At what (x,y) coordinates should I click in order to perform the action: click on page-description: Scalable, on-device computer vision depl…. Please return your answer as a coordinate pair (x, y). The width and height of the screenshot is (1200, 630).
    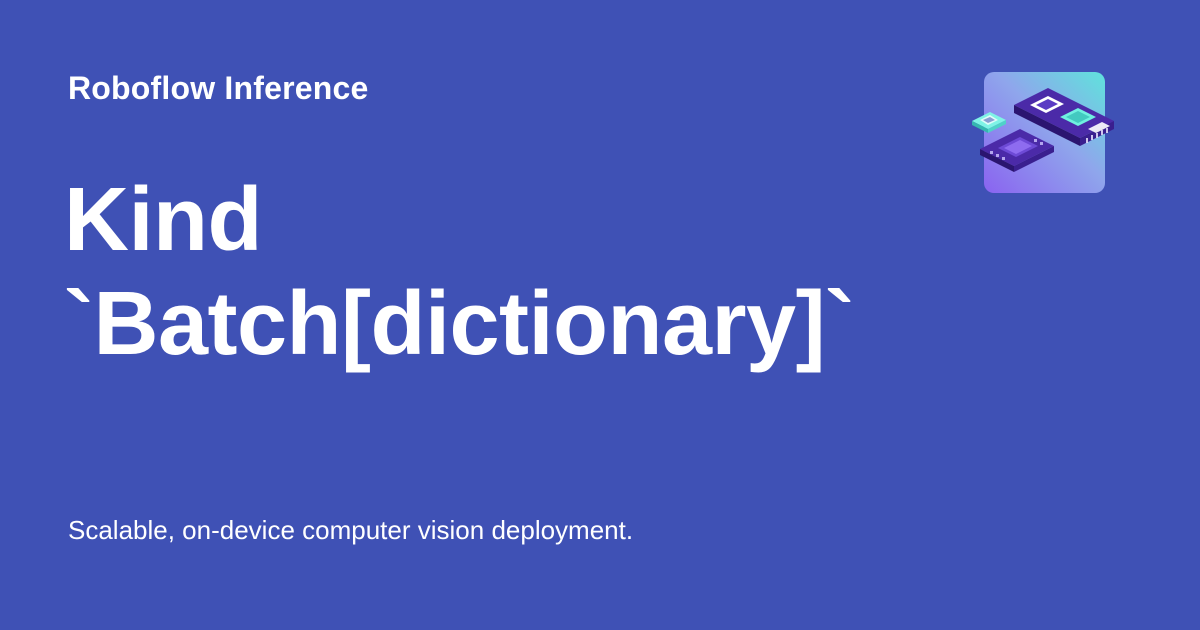
    Looking at the image, I should click on (351, 530).